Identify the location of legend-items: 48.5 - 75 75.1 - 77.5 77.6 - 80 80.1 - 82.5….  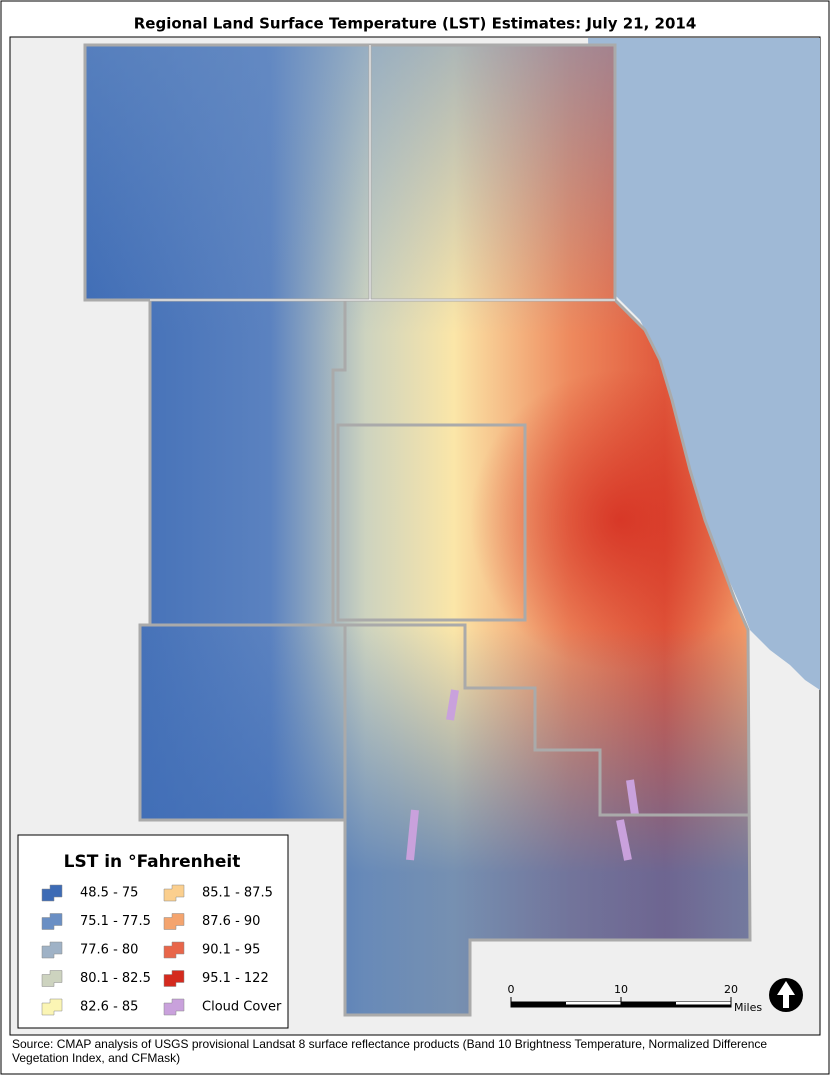
(161, 950).